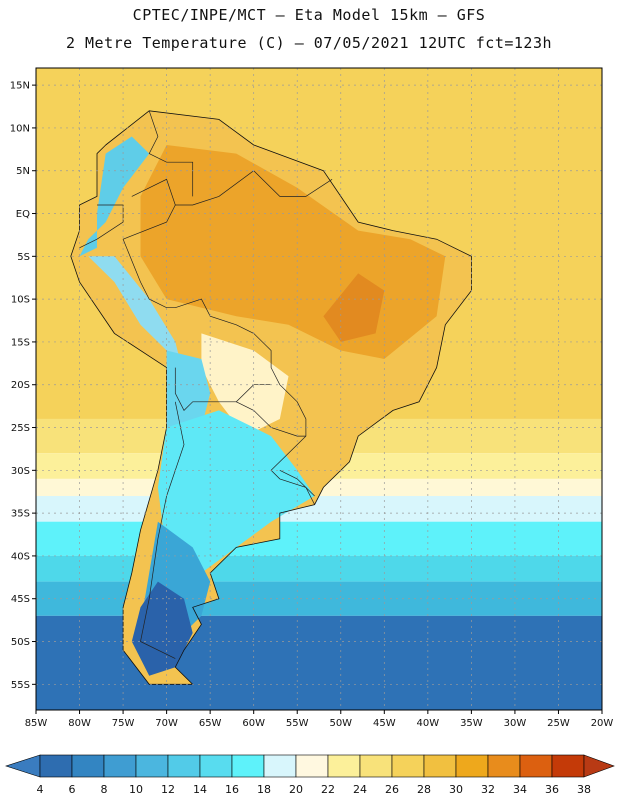 This screenshot has height=800, width=618. I want to click on land-region-patagonia-cold, so click(162, 628).